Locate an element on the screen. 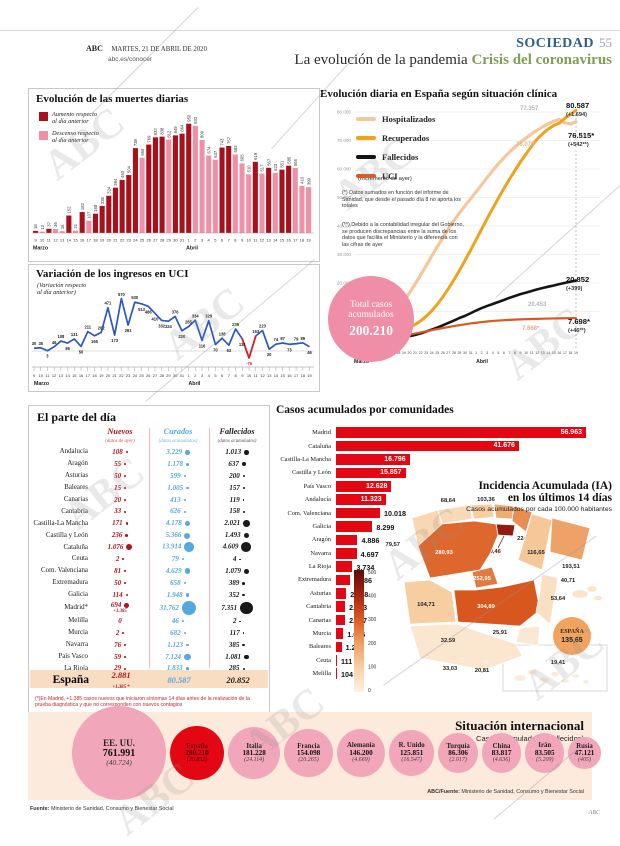 This screenshot has height=846, width=620. clinical-x-tick: 11 is located at coordinates (532, 353).